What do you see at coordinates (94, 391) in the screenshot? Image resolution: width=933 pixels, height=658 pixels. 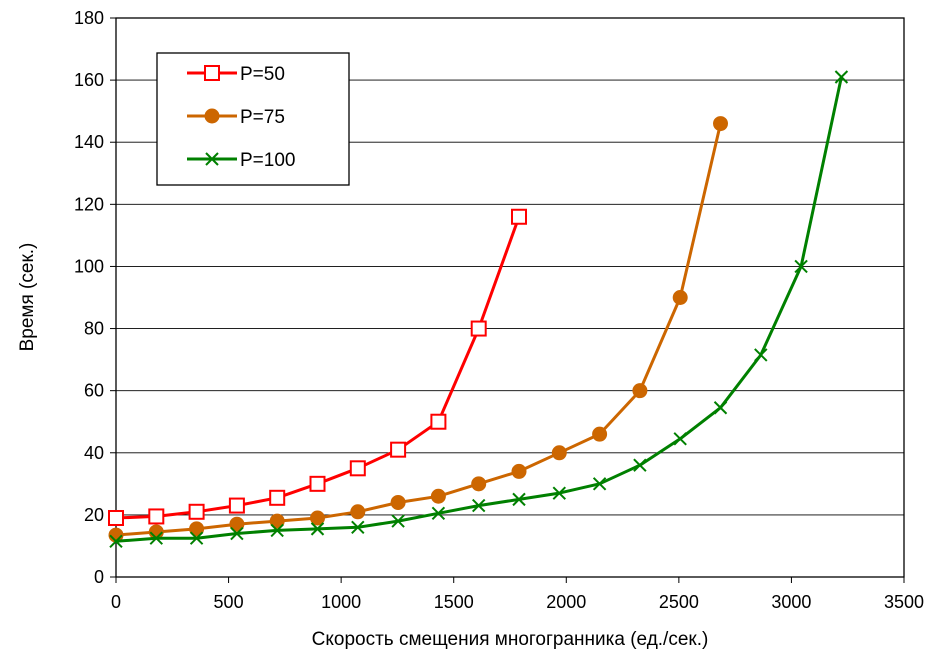 I see `y-tick-label: 60` at bounding box center [94, 391].